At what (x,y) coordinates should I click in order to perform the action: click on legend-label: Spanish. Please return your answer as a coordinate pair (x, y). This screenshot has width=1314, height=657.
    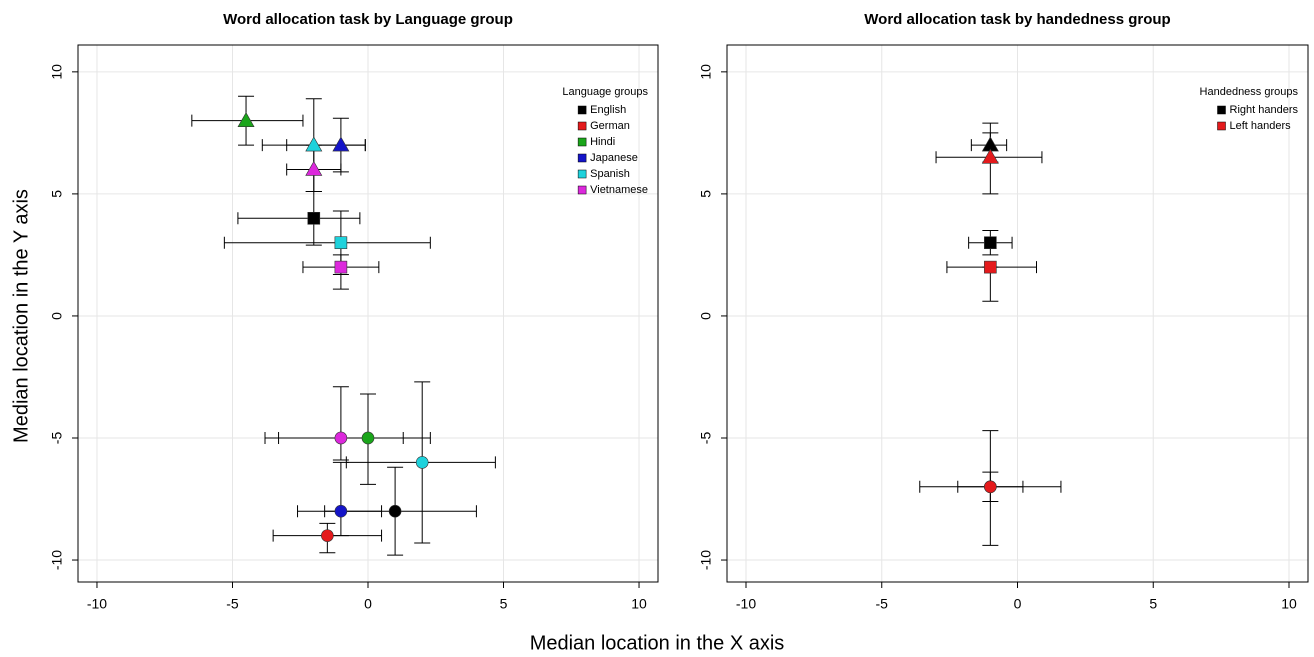
    Looking at the image, I should click on (610, 174).